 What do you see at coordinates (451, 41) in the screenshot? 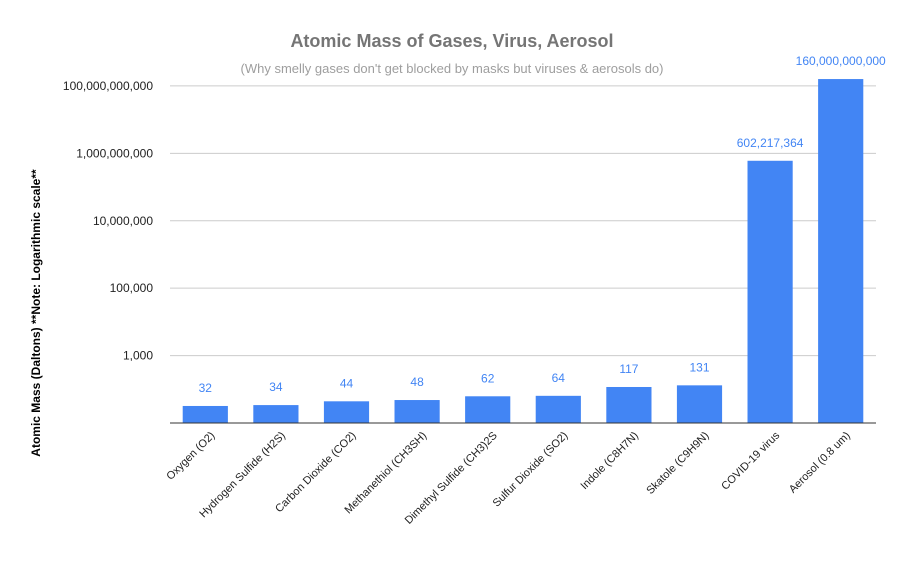
I see `chart-title: Atomic Mass of Gases, Virus, Aerosol` at bounding box center [451, 41].